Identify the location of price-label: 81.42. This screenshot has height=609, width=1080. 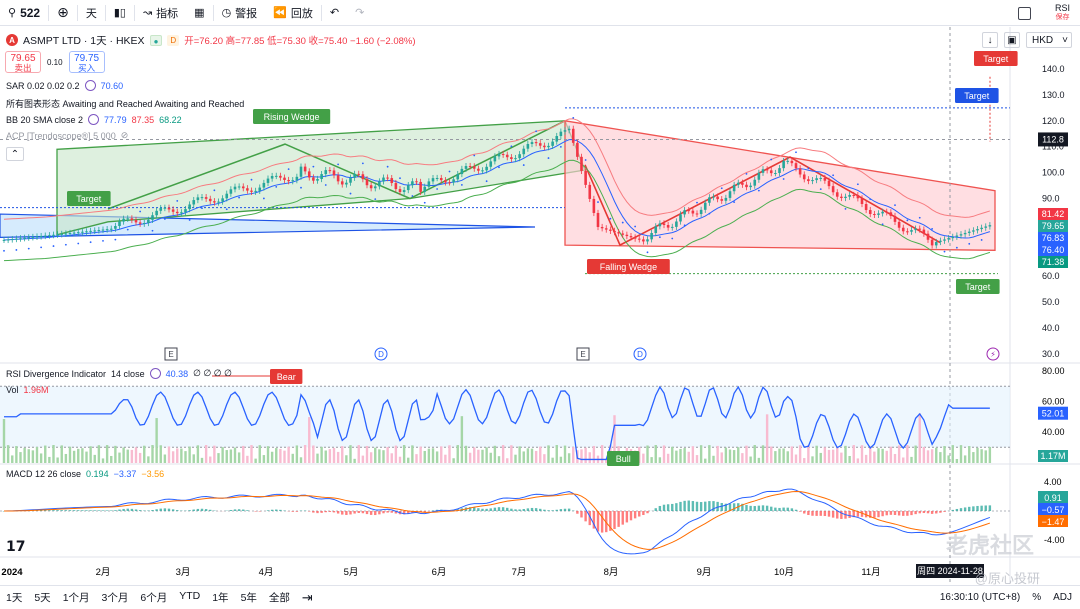
(1053, 214).